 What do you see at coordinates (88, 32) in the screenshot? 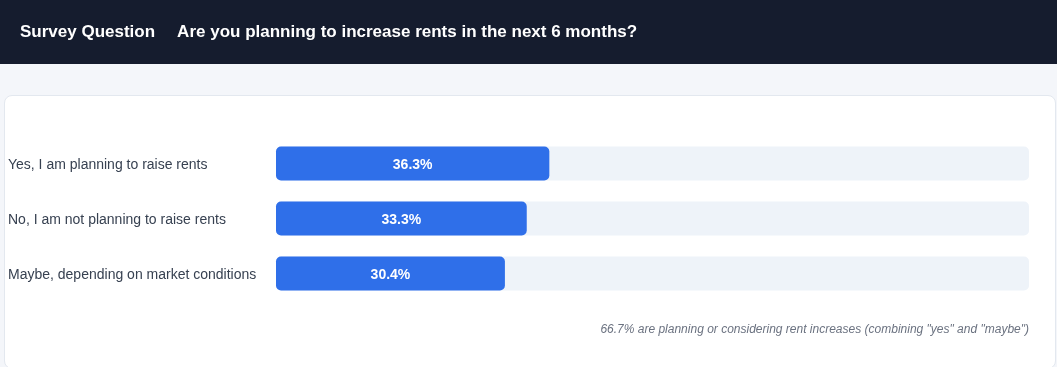
I see `text: Survey Question` at bounding box center [88, 32].